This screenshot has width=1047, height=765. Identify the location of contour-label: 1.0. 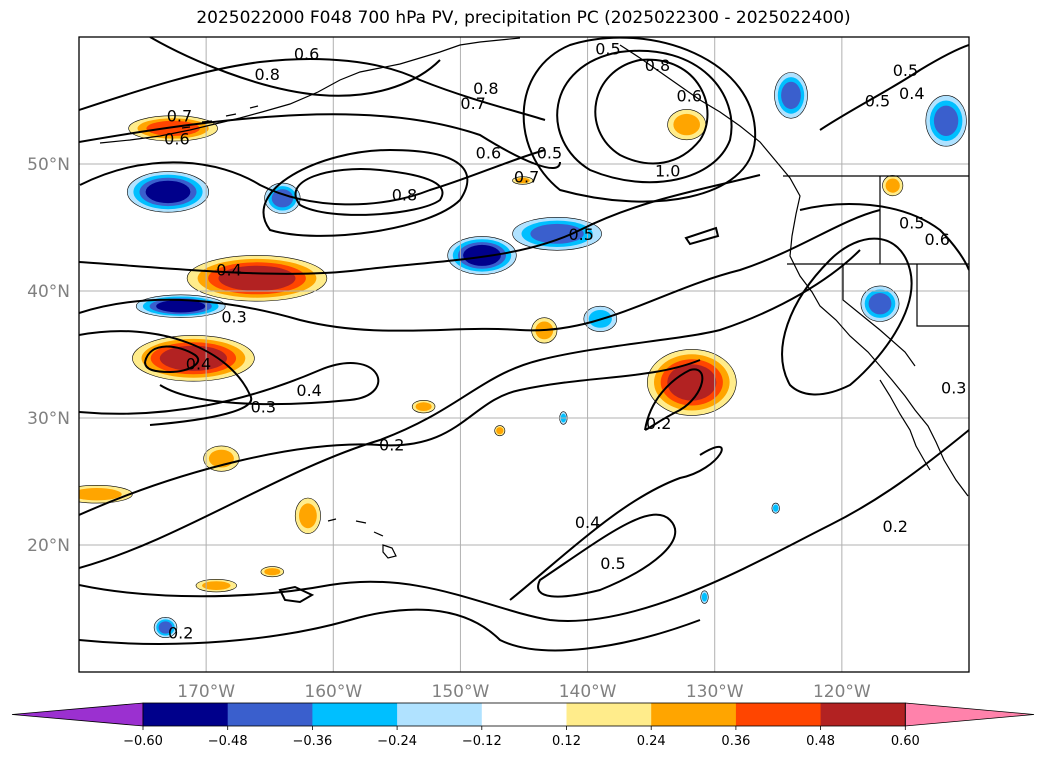
(667, 170).